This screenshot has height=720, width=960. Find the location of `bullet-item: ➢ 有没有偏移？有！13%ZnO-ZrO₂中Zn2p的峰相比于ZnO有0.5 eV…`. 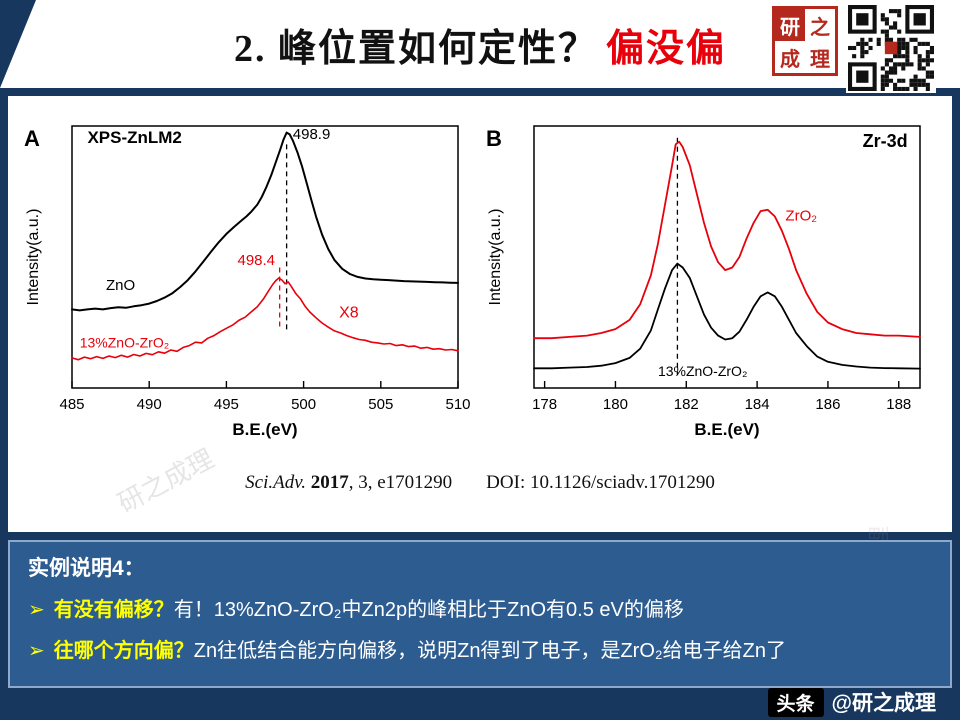

bullet-item: ➢ 有没有偏移？有！13%ZnO-ZrO₂中Zn2p的峰相比于ZnO有0.5 eV… is located at coordinates (480, 610).